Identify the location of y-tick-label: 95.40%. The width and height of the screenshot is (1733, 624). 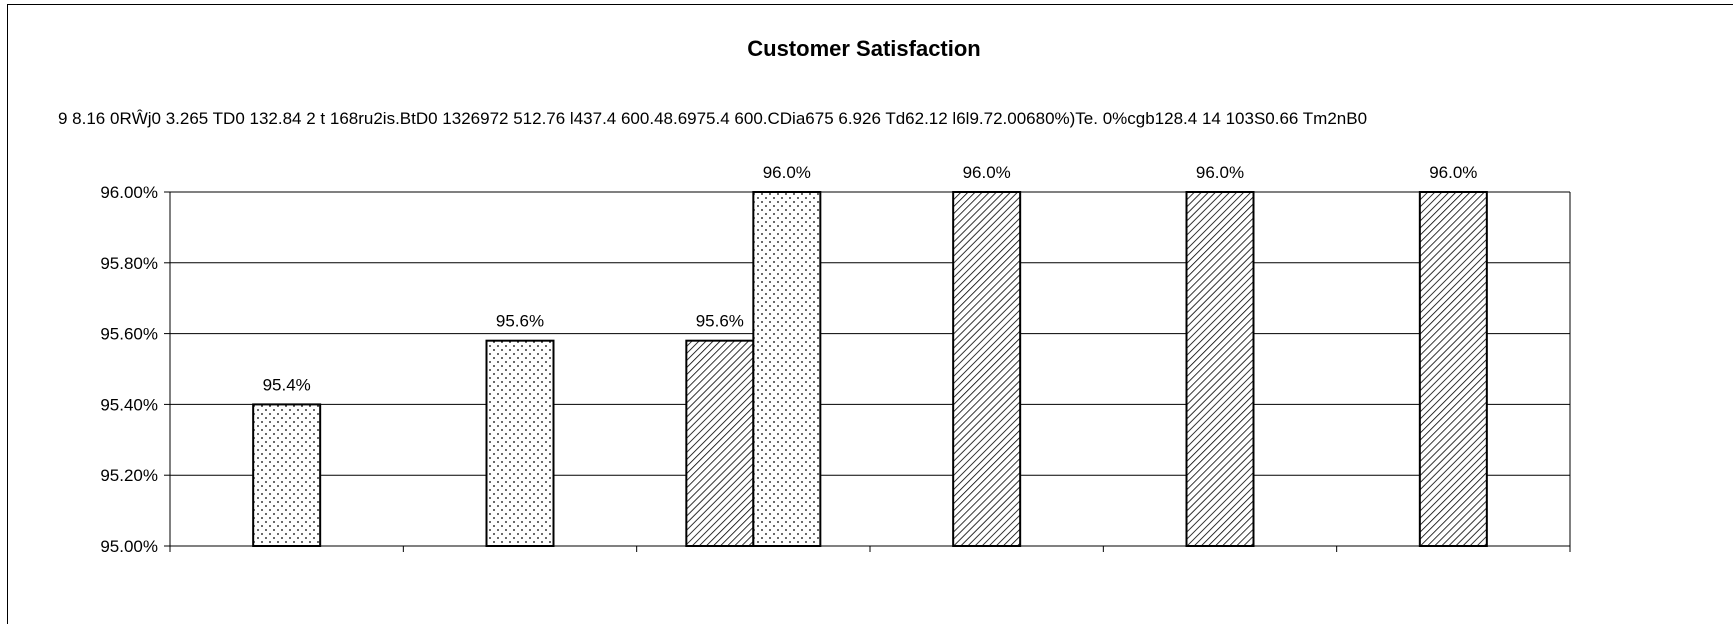
(129, 404).